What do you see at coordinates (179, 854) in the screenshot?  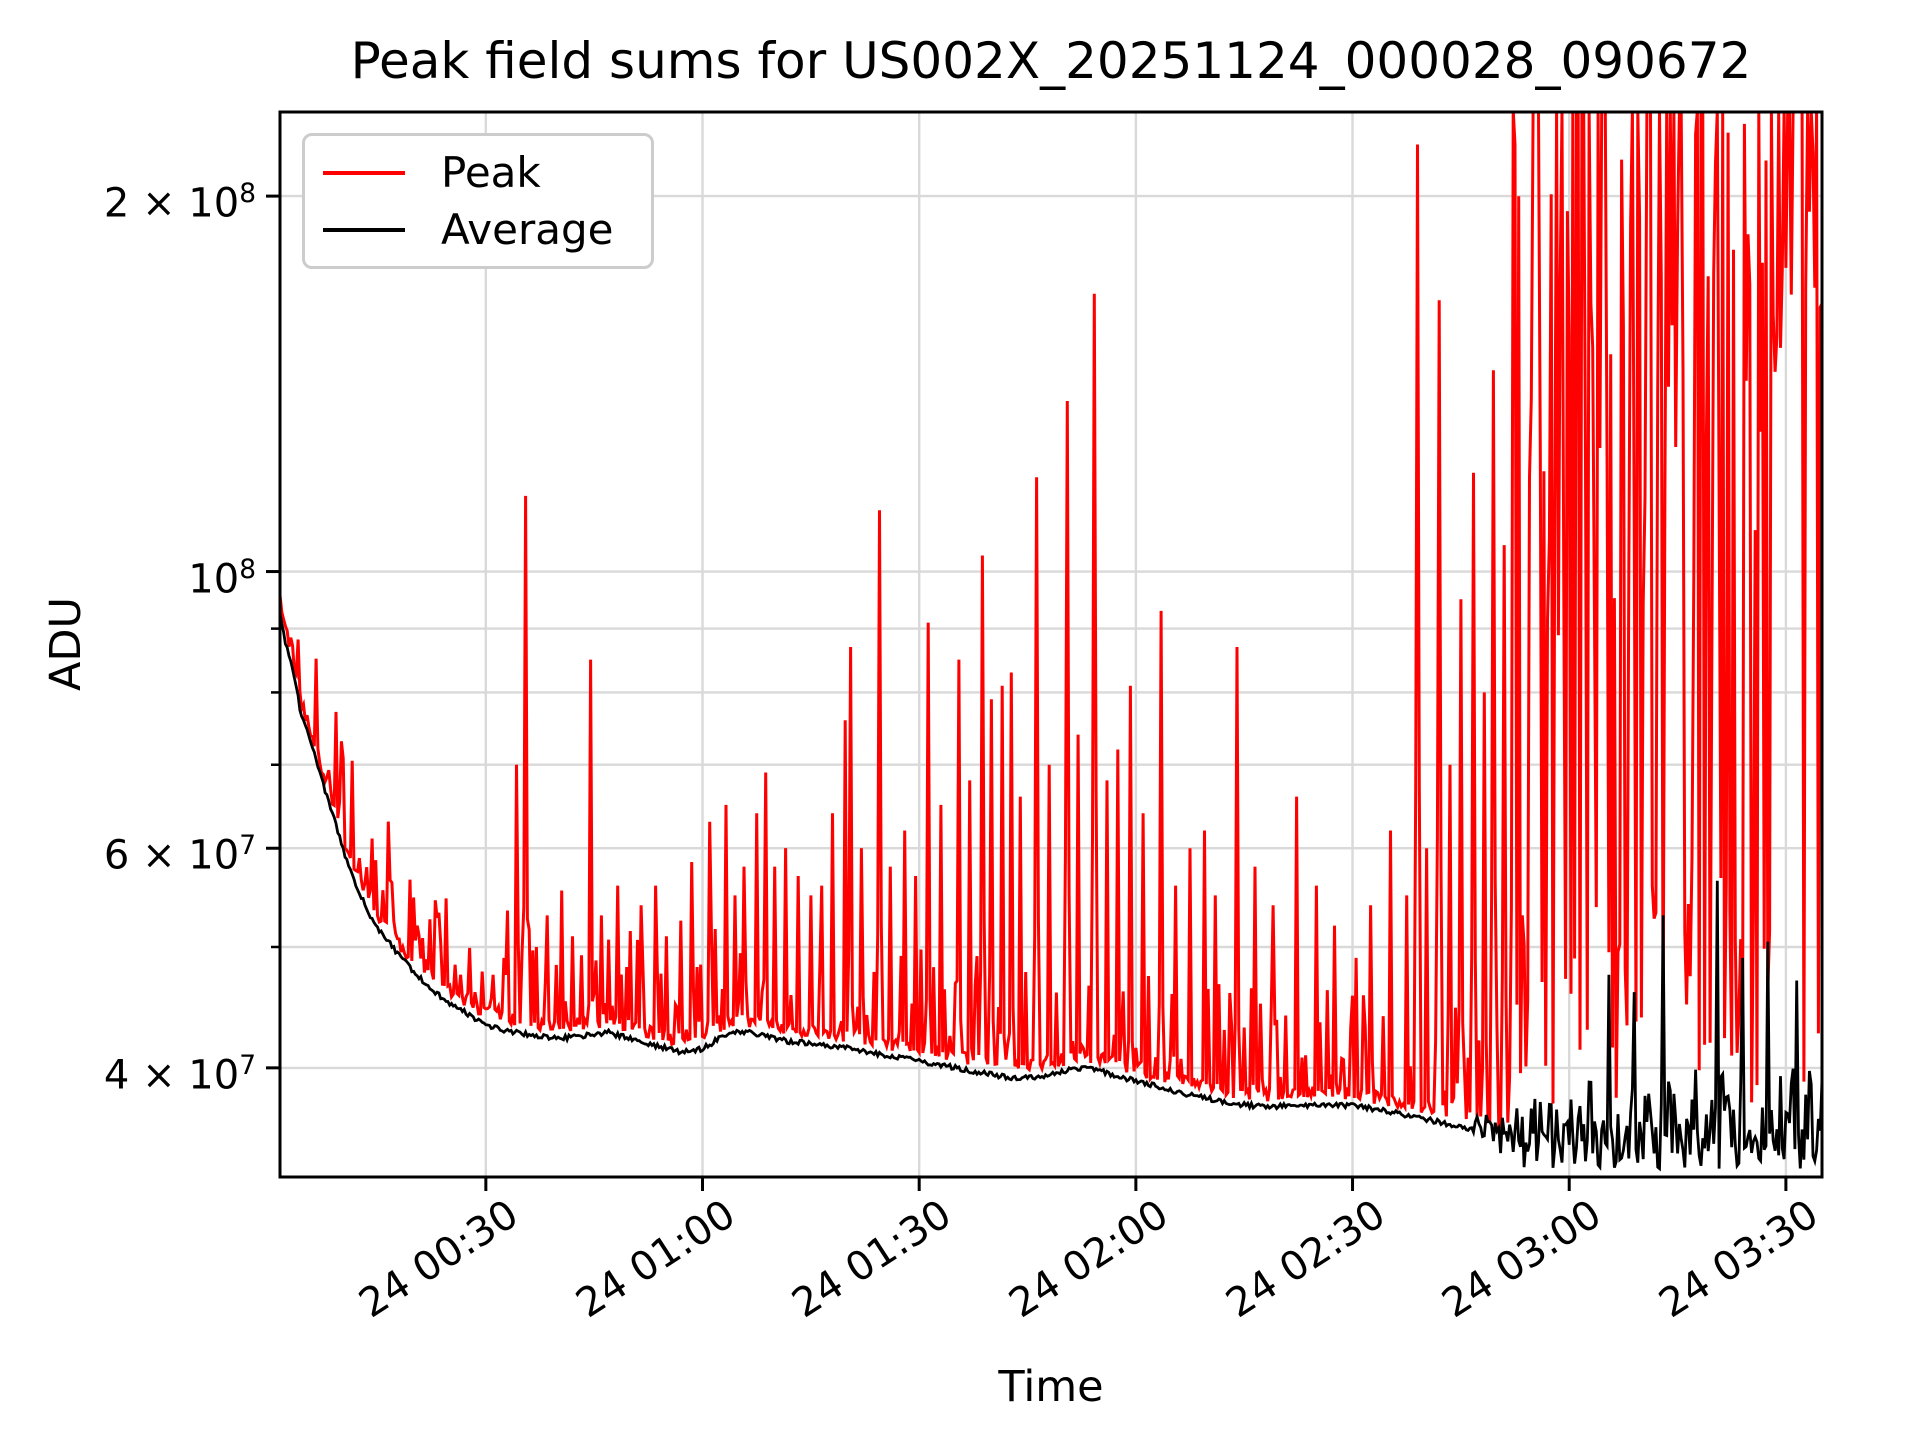 I see `y-tick-label: 6 × 107` at bounding box center [179, 854].